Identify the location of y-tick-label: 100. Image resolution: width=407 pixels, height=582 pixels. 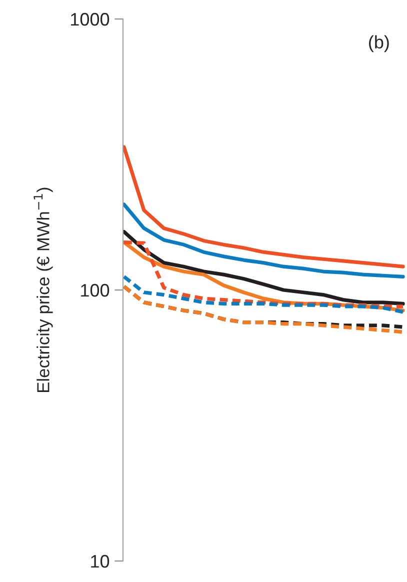
(95, 290).